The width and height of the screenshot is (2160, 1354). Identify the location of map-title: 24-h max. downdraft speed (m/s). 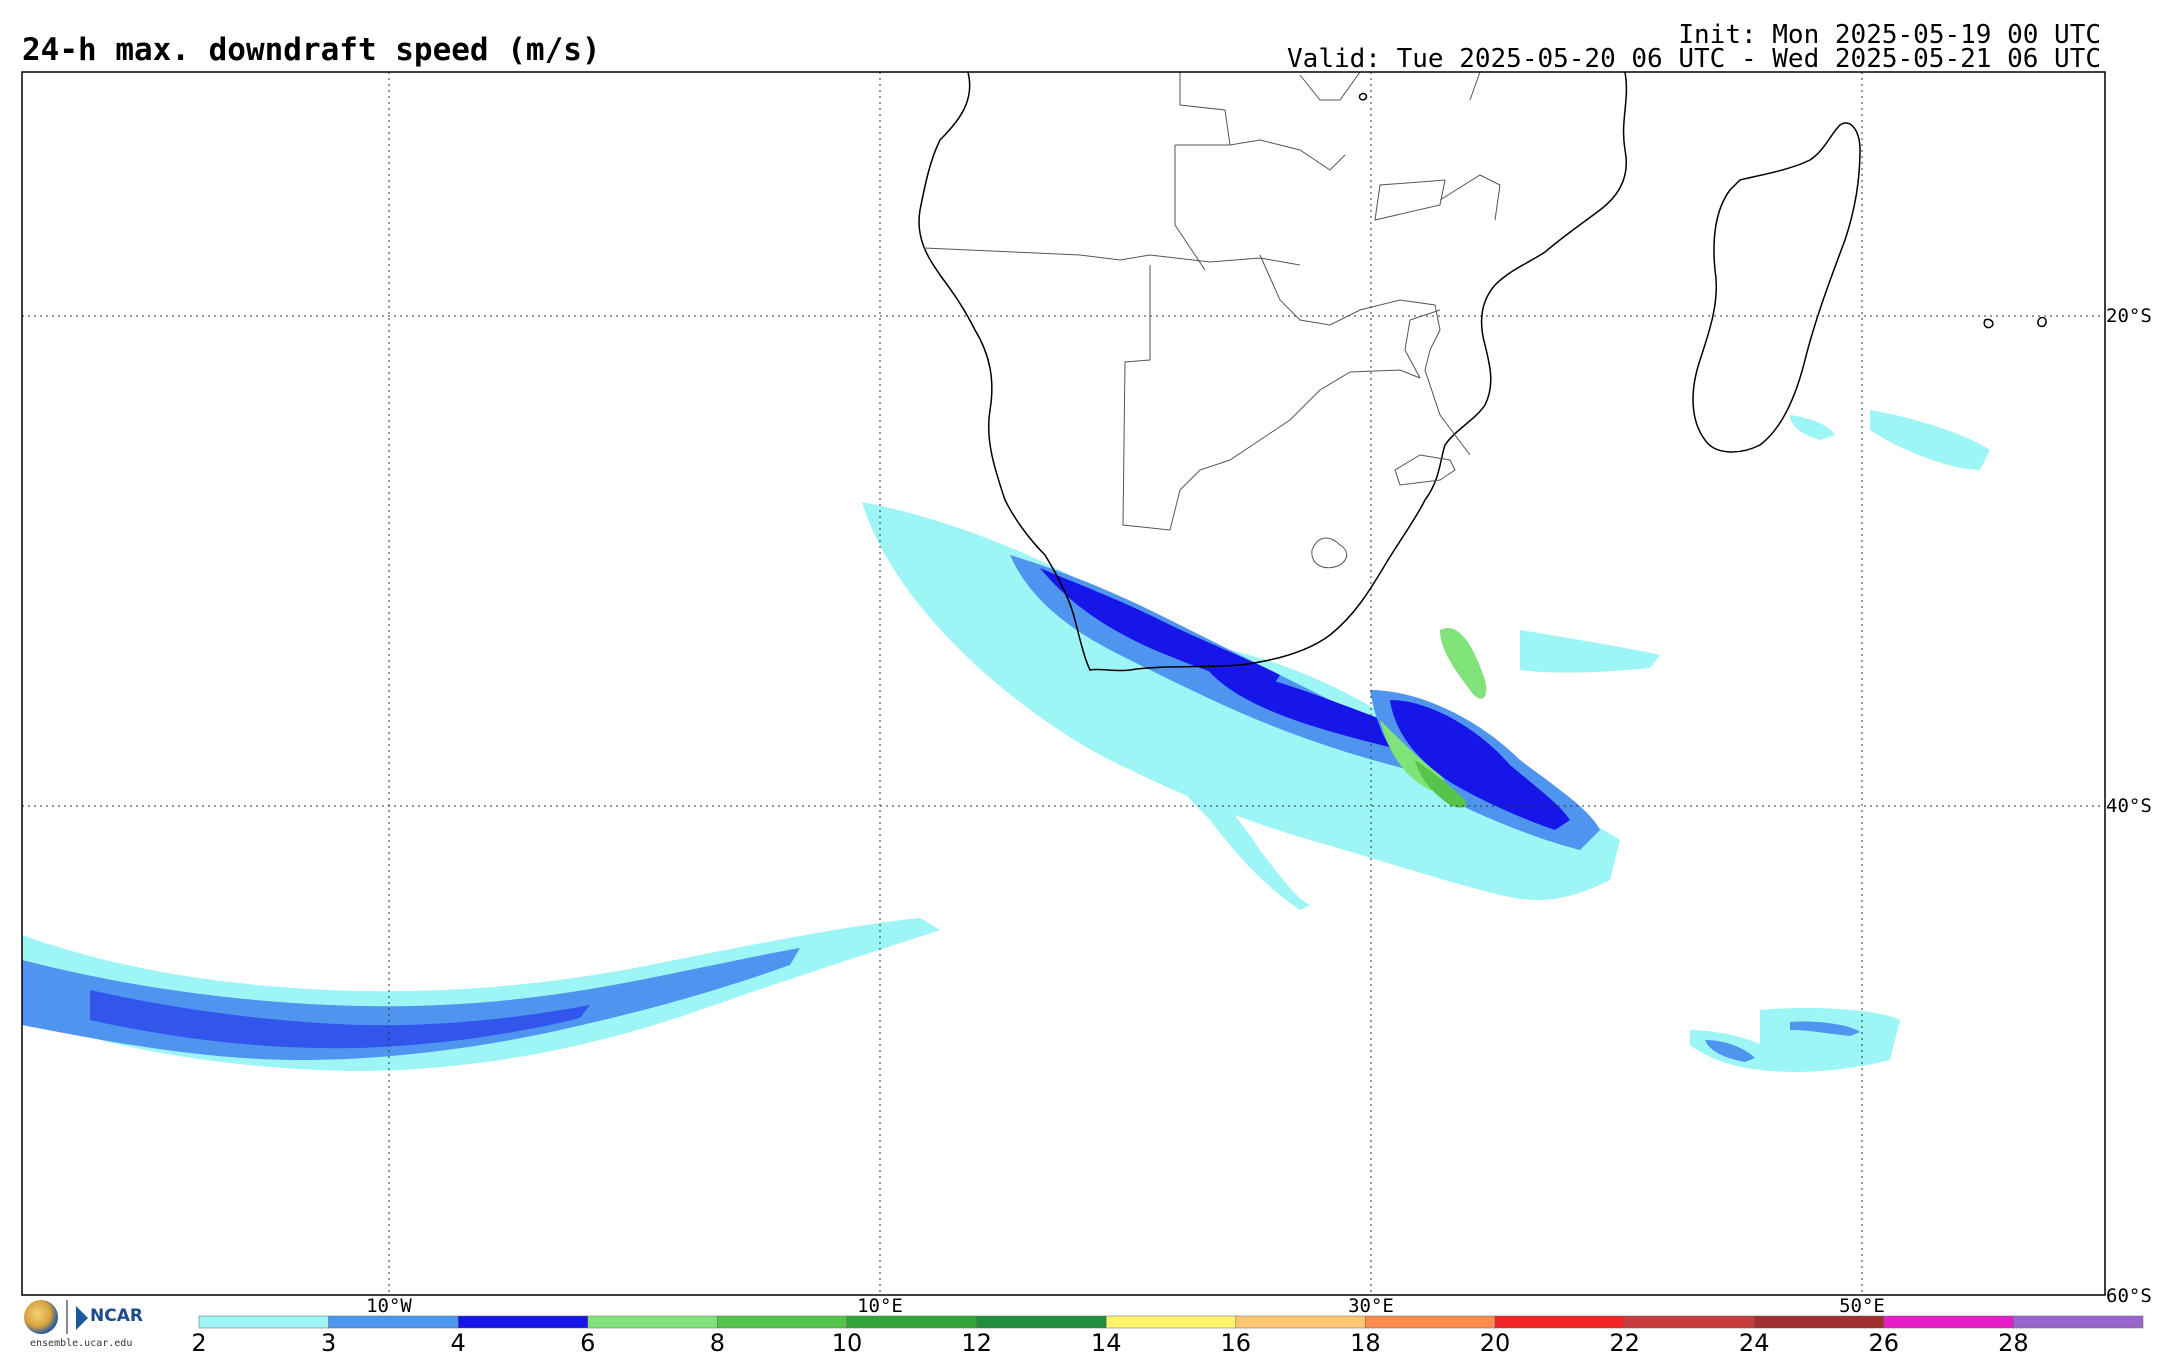
(311, 50).